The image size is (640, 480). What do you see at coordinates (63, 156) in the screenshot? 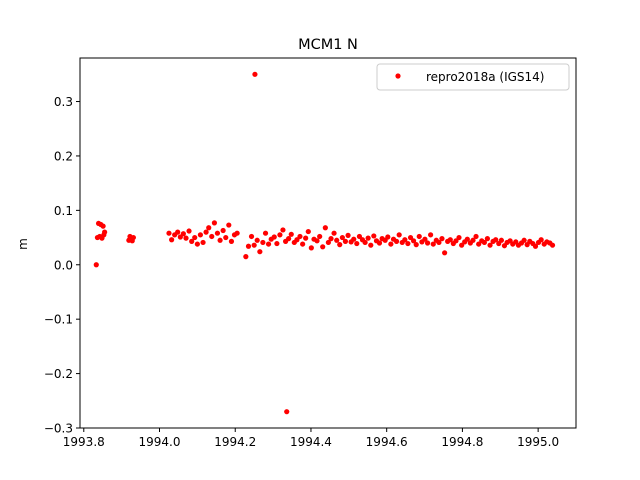
I see `y-tick-label: 0.2` at bounding box center [63, 156].